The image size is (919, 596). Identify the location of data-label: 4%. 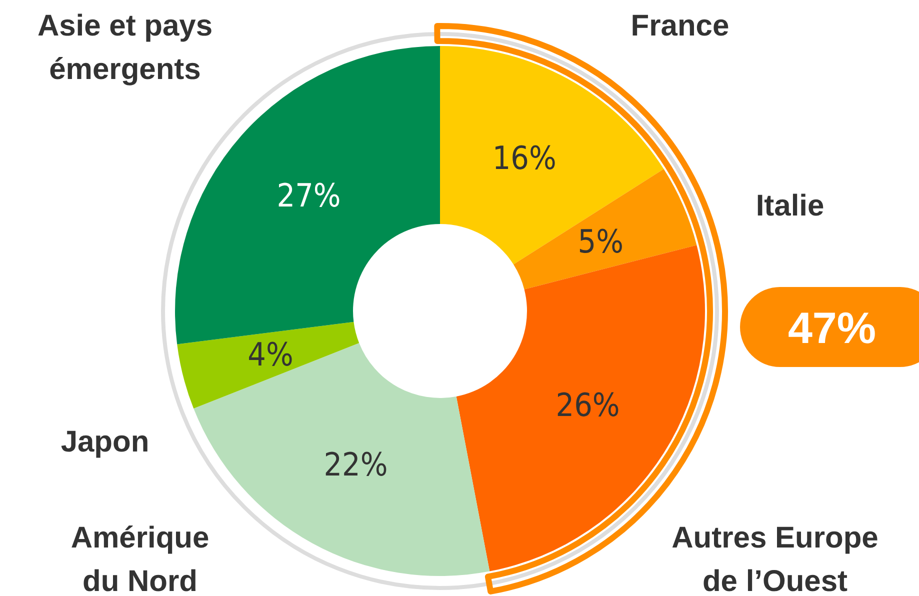
(271, 355).